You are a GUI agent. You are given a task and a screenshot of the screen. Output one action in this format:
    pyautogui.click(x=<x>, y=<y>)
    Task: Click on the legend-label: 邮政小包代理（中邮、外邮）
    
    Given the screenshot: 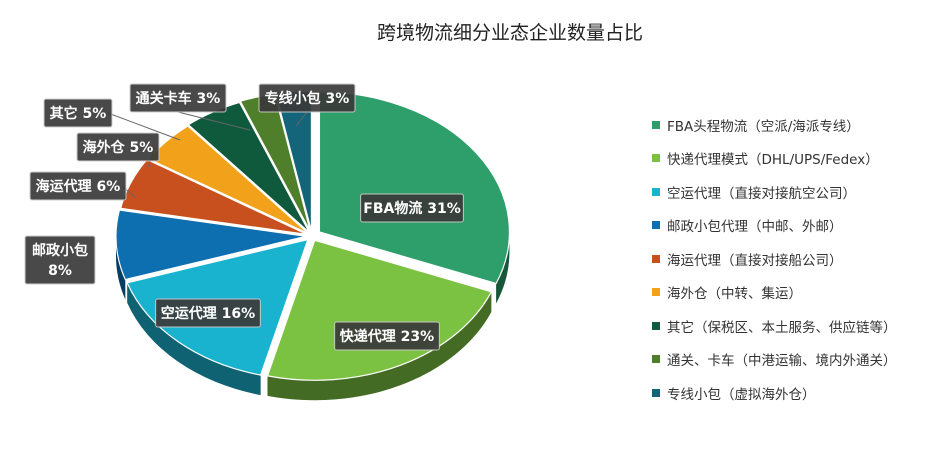 What is the action you would take?
    pyautogui.click(x=755, y=227)
    